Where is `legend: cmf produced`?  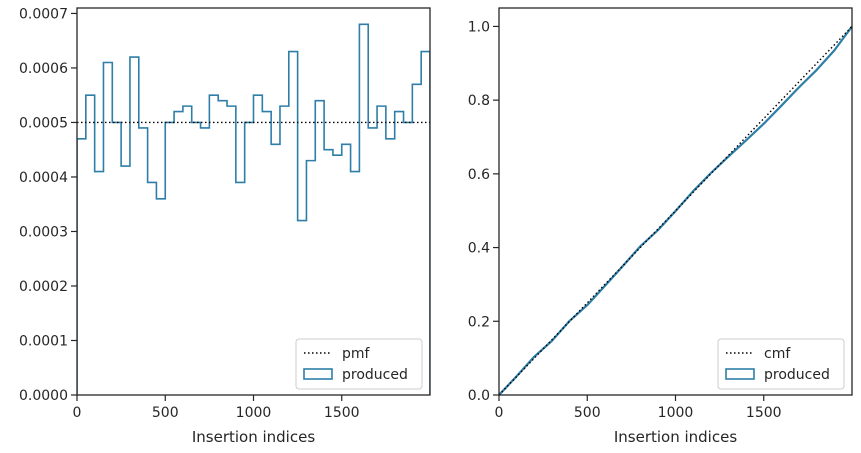 legend: cmf produced is located at coordinates (781, 364).